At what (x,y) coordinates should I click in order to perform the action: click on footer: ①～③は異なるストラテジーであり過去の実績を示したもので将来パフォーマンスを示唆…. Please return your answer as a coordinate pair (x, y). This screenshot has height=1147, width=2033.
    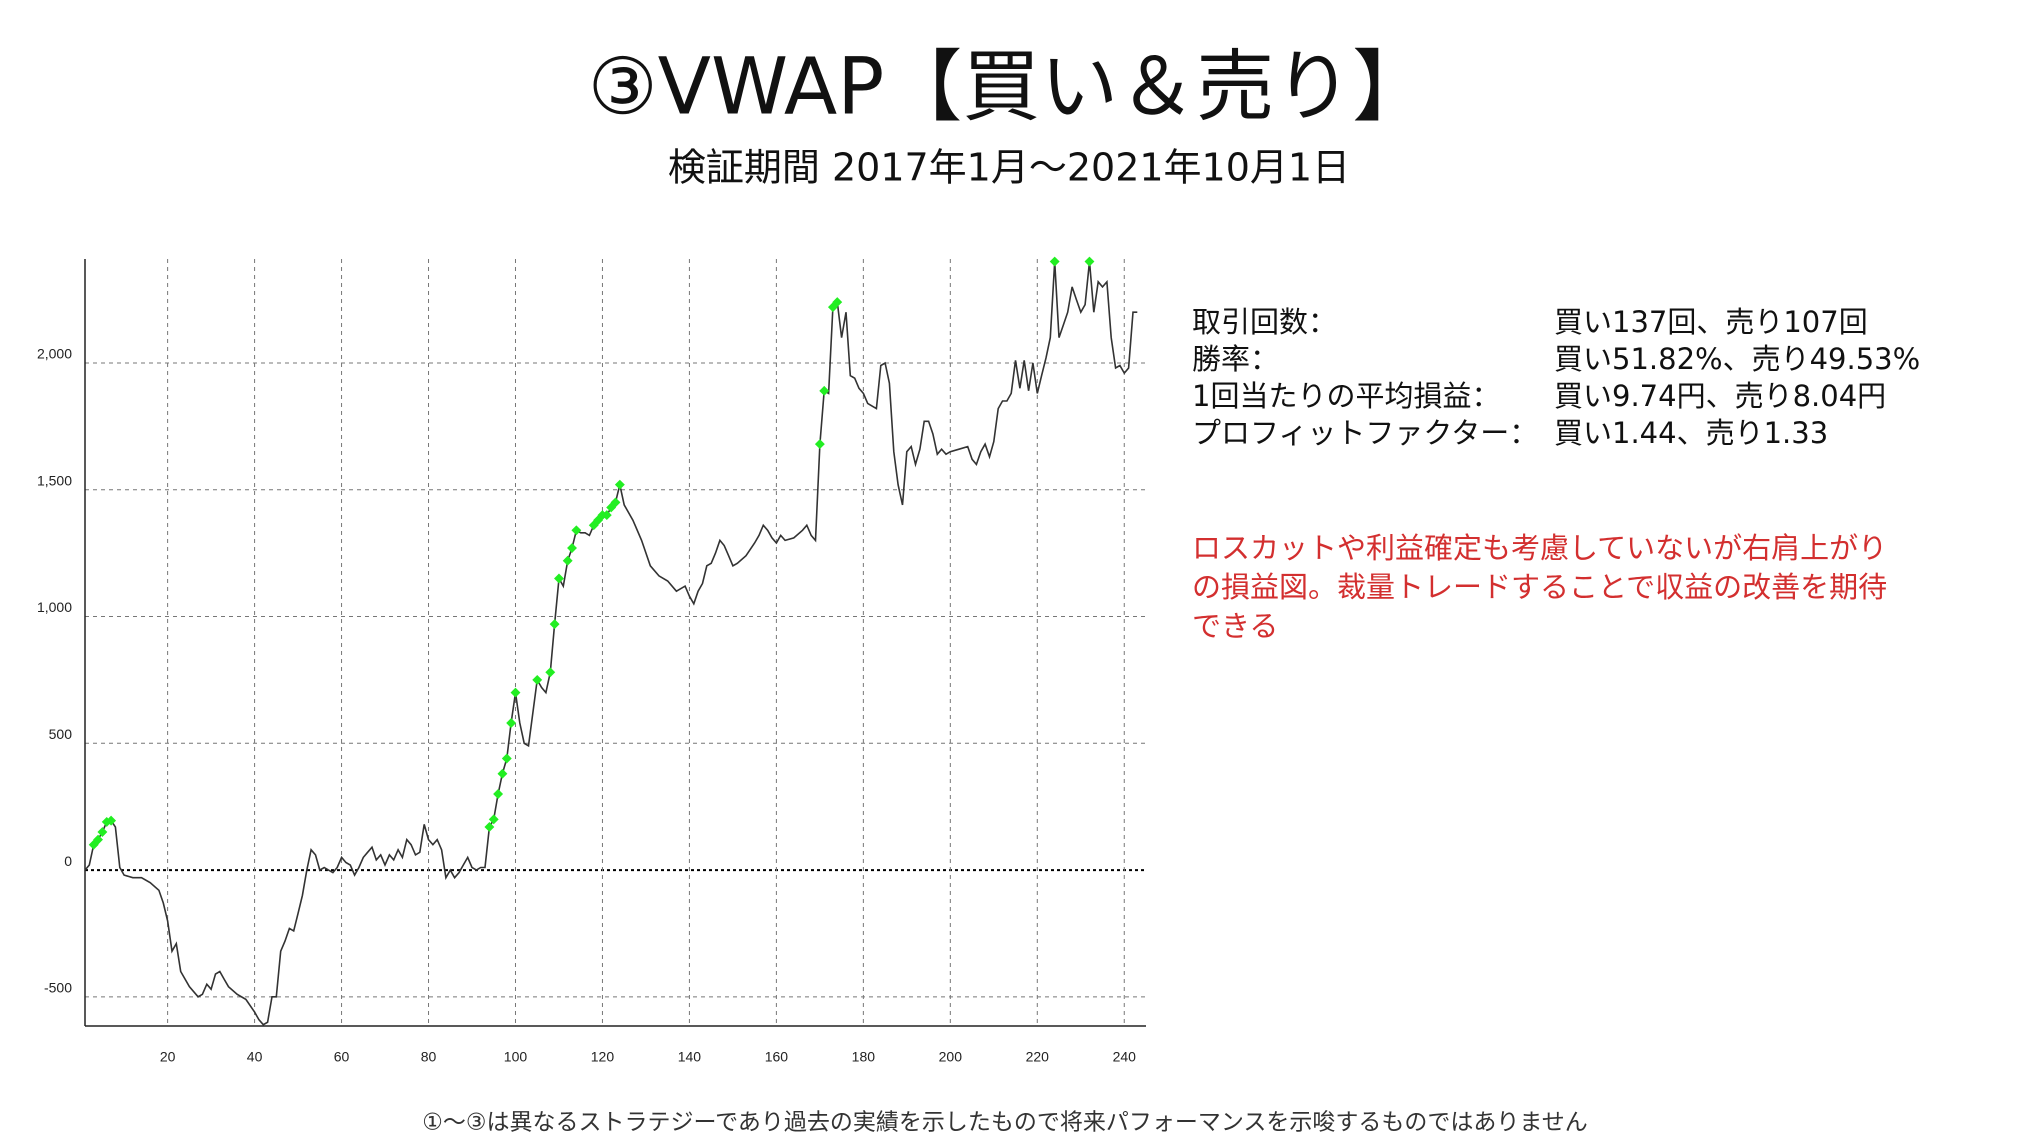
    Looking at the image, I should click on (1004, 1123).